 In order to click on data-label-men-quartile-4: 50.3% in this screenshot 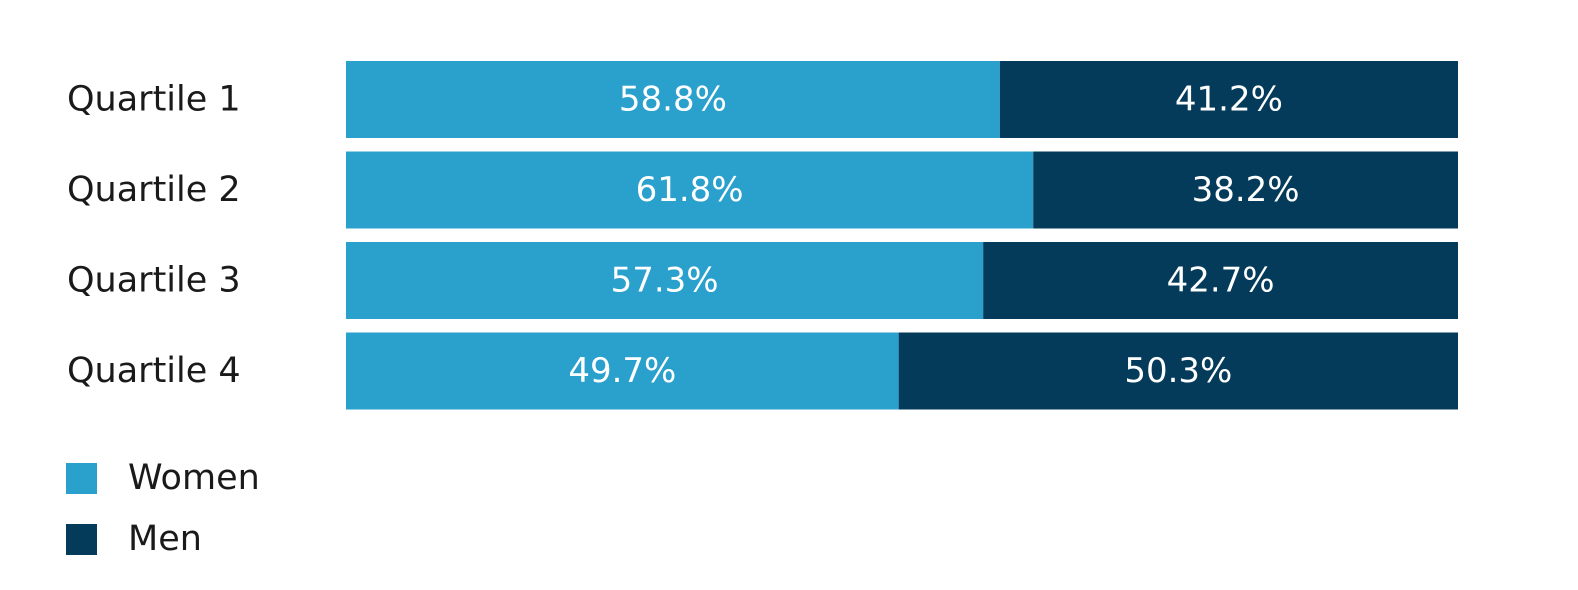, I will do `click(1178, 371)`.